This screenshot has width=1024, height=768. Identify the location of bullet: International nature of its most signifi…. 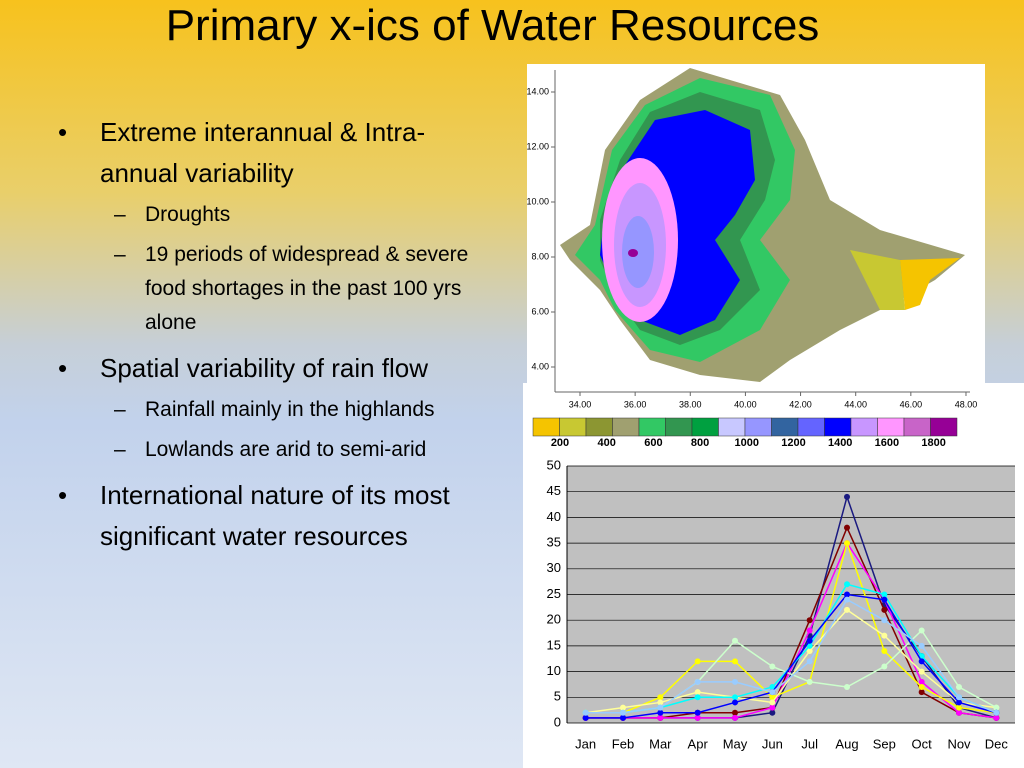
(268, 516).